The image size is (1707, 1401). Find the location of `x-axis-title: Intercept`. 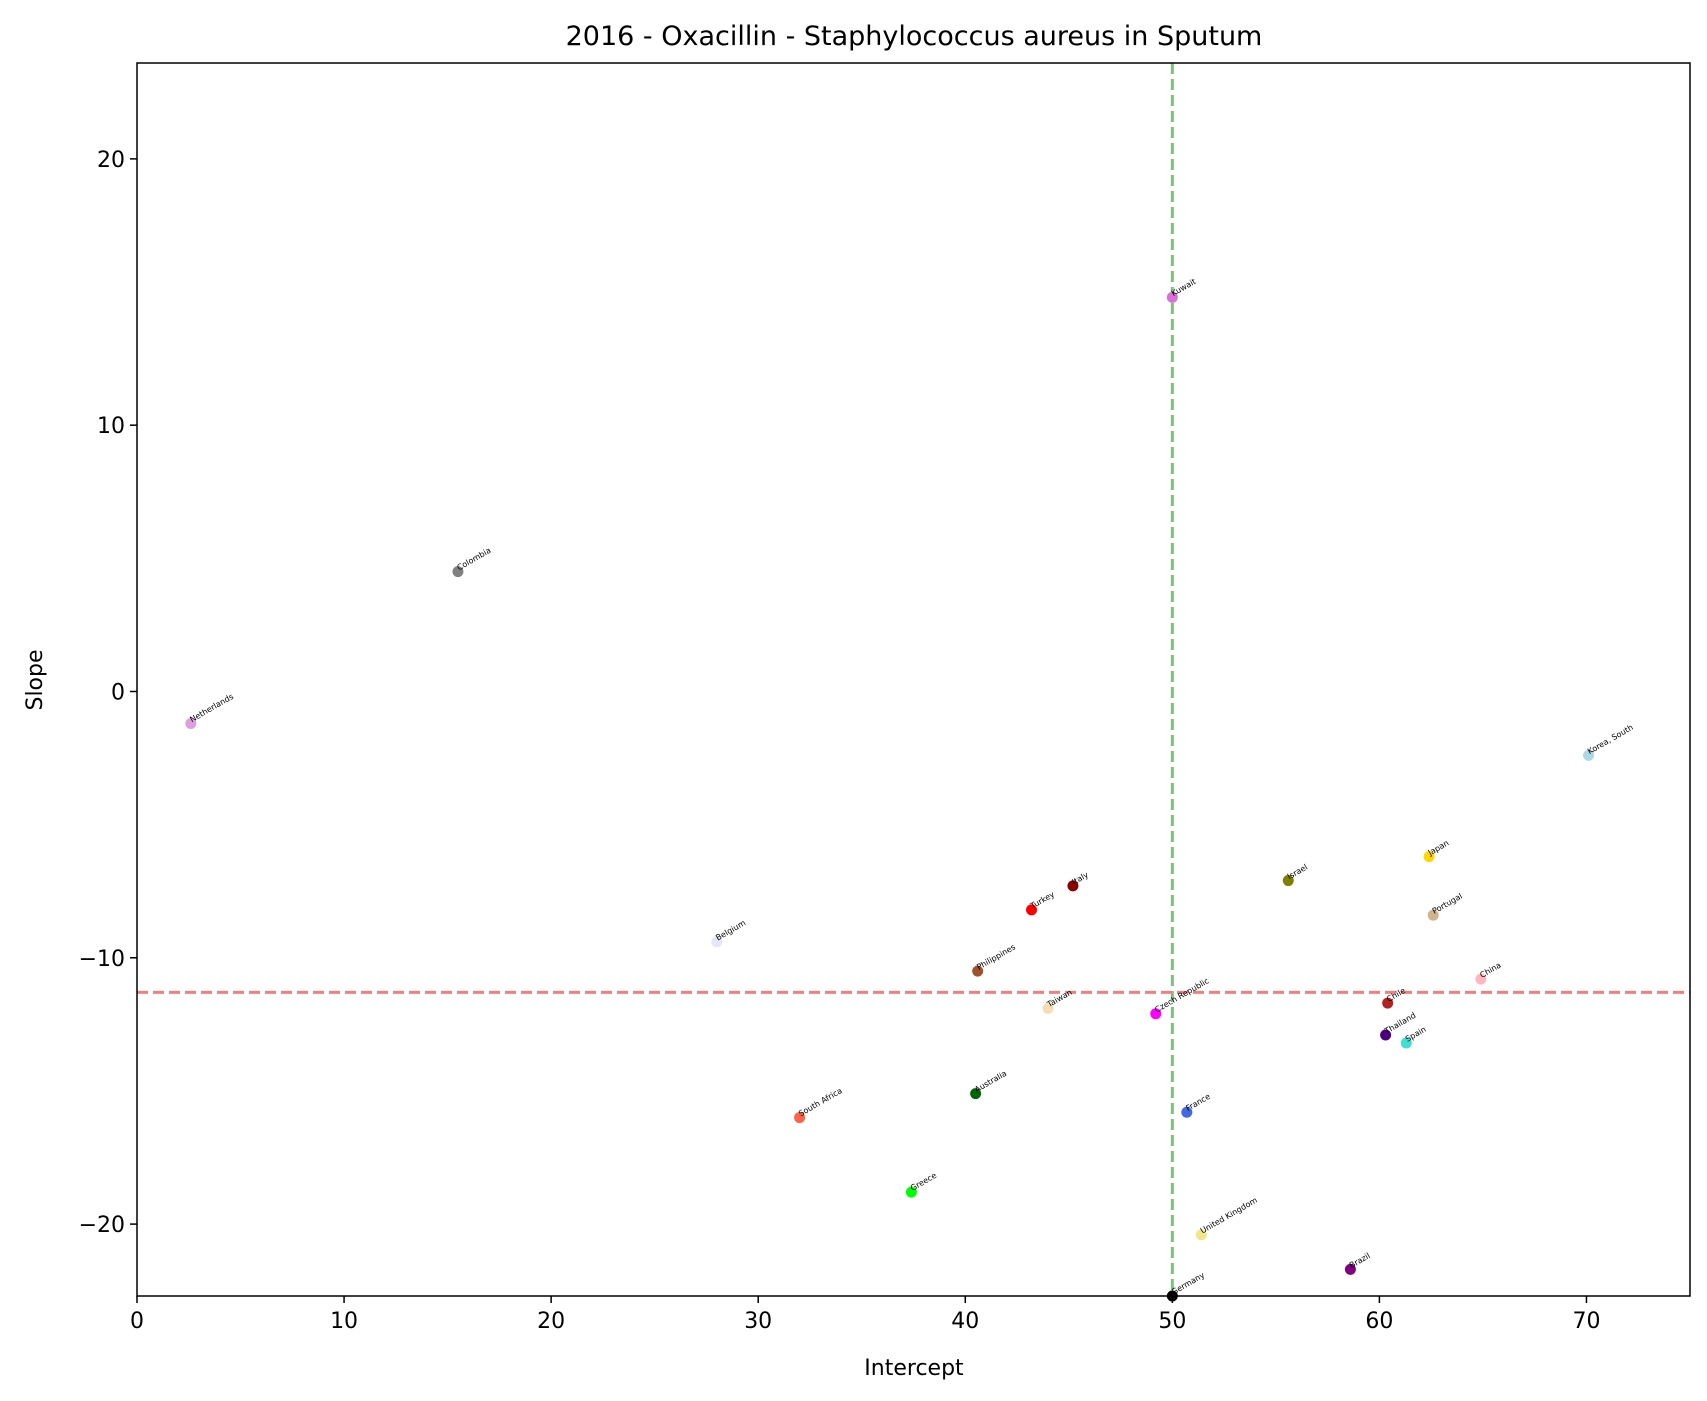

x-axis-title: Intercept is located at coordinates (914, 1368).